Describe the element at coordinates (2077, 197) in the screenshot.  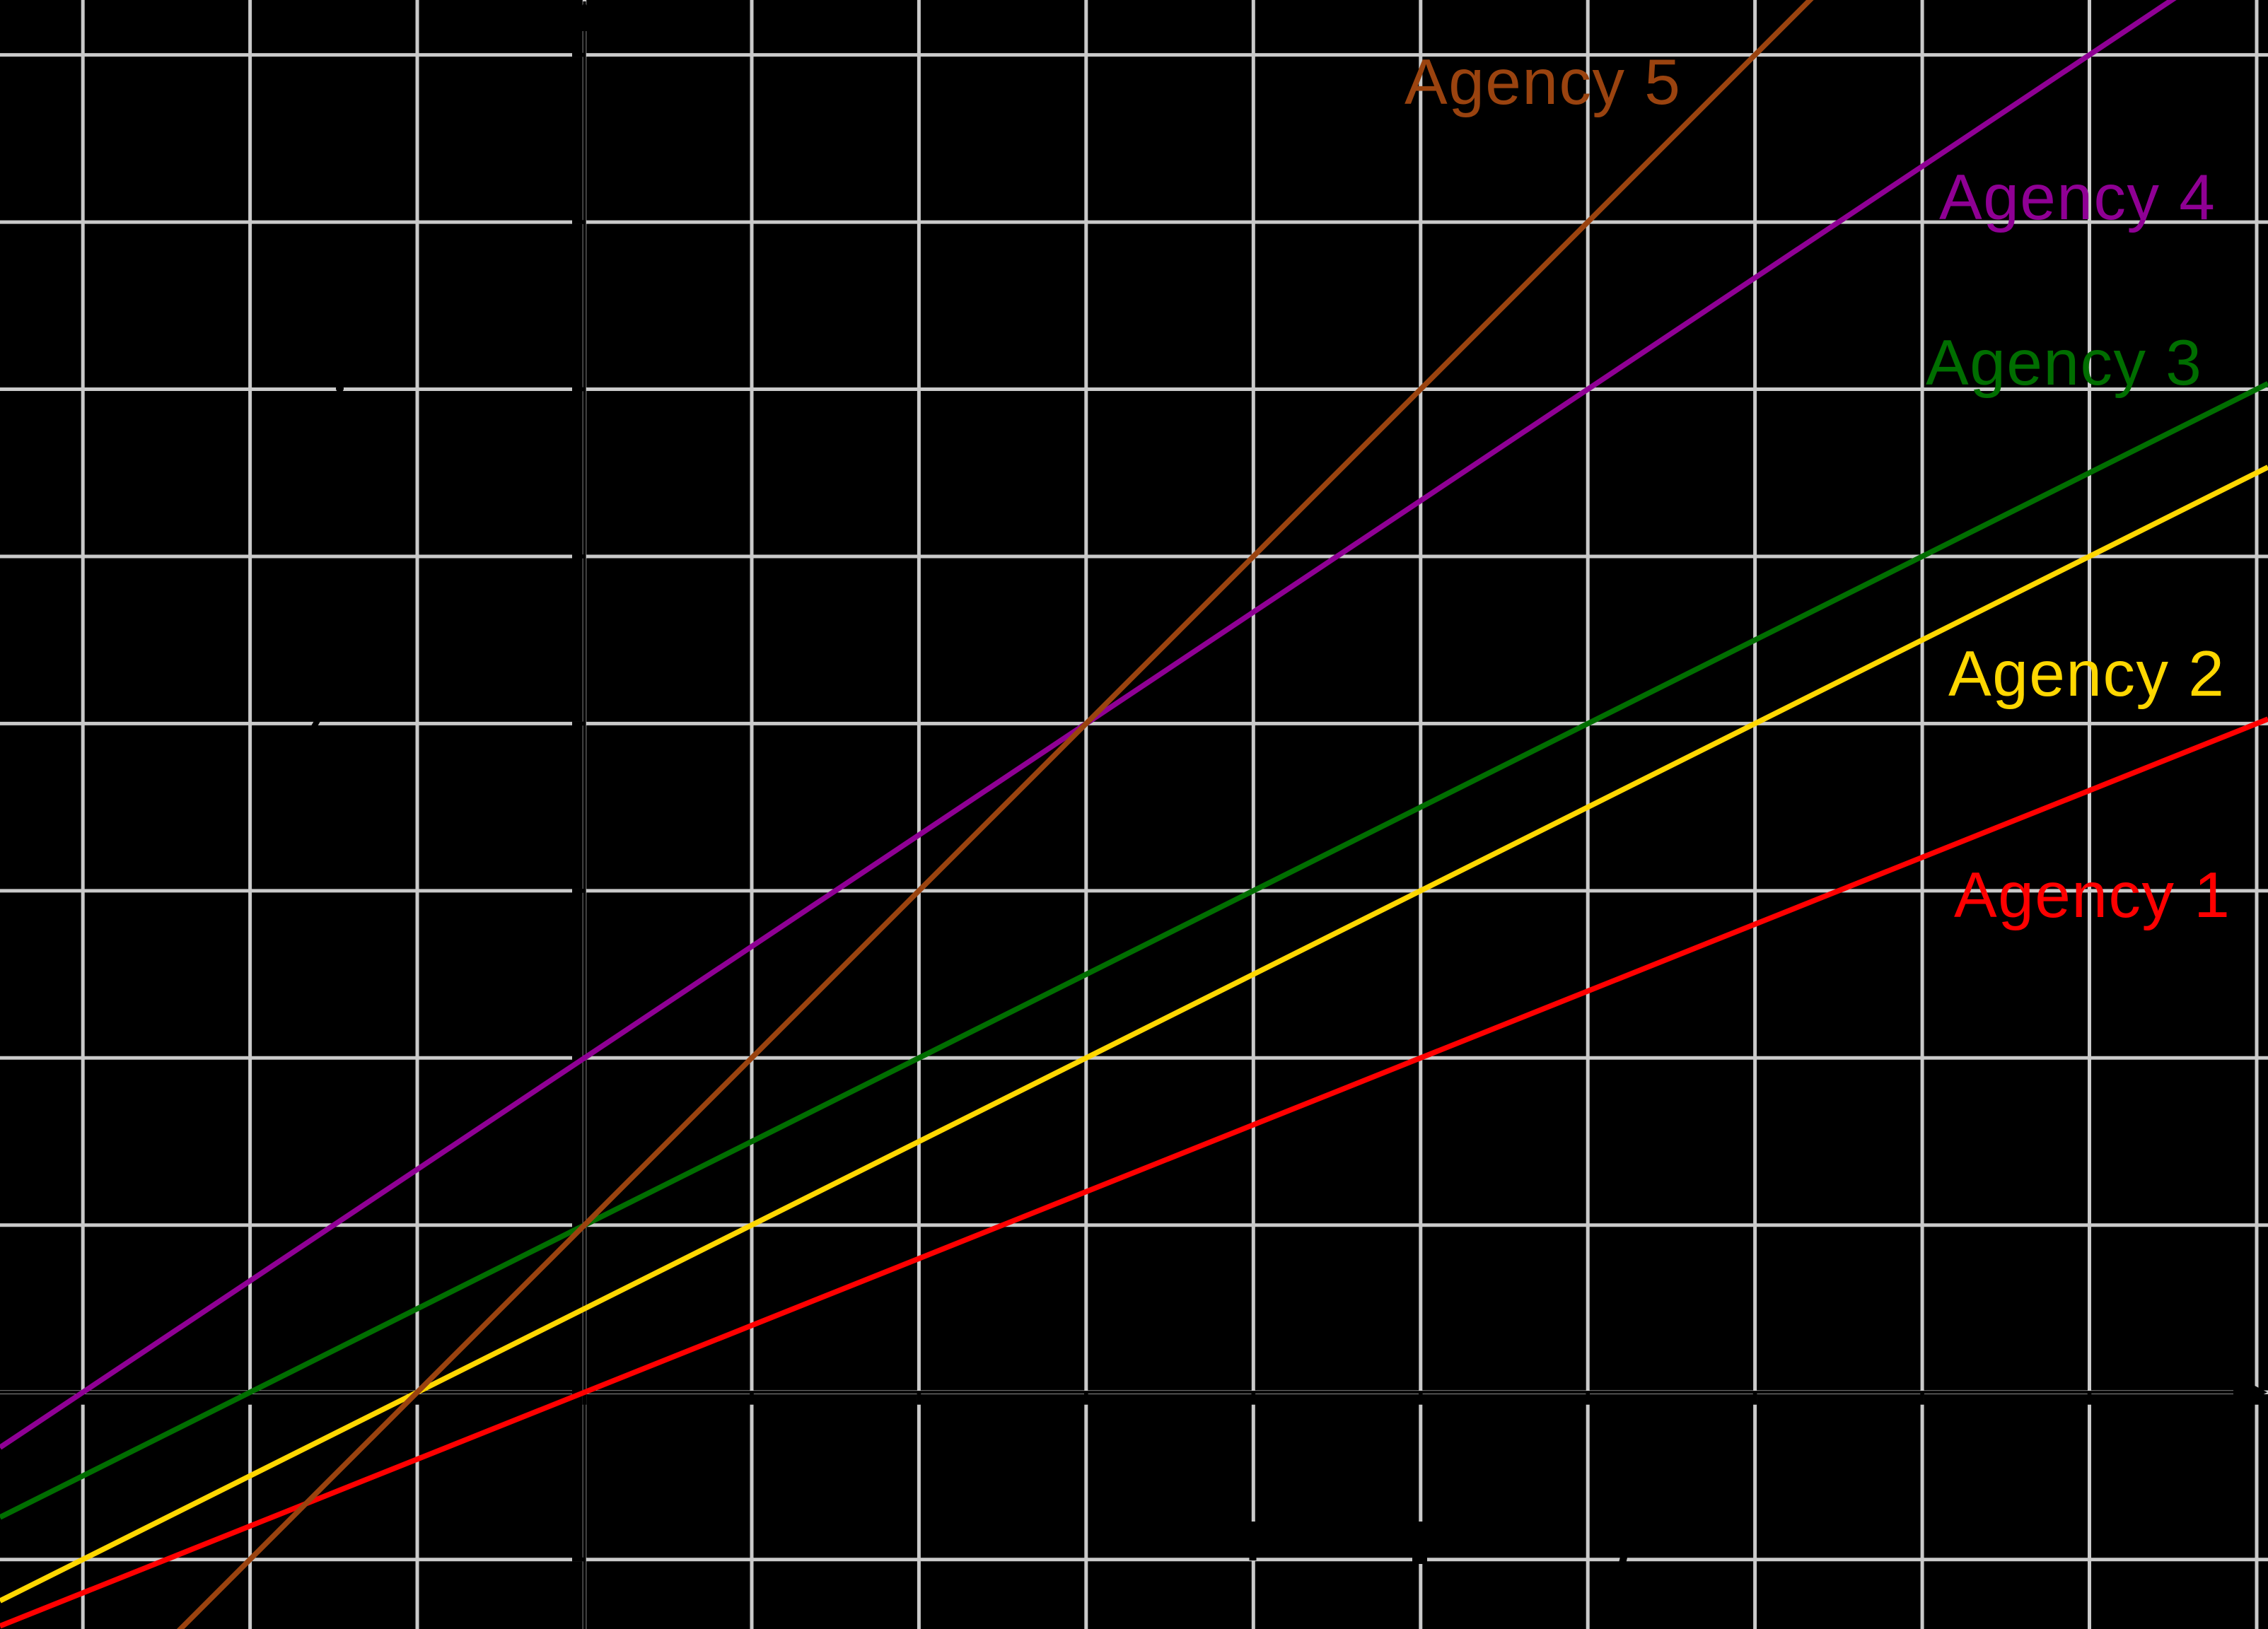
I see `svg-text: Agency 4` at that location.